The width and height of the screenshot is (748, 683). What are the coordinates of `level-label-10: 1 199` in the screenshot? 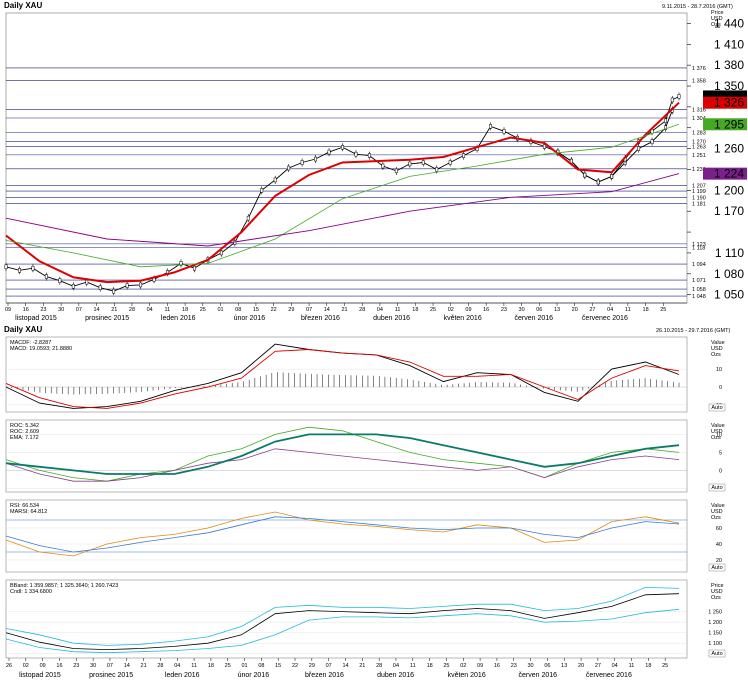 It's located at (699, 192).